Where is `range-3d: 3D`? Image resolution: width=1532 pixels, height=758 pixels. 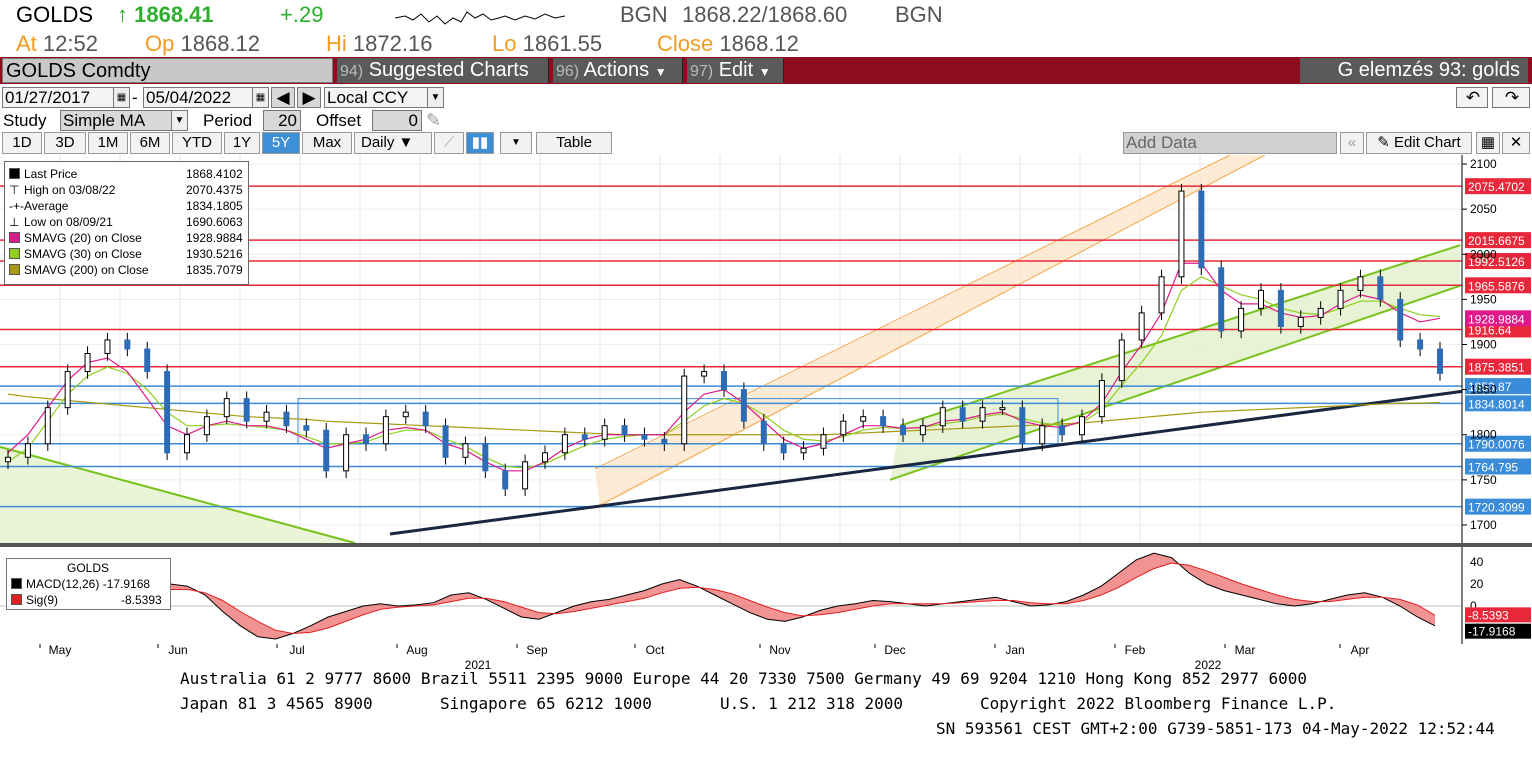
range-3d: 3D is located at coordinates (65, 143).